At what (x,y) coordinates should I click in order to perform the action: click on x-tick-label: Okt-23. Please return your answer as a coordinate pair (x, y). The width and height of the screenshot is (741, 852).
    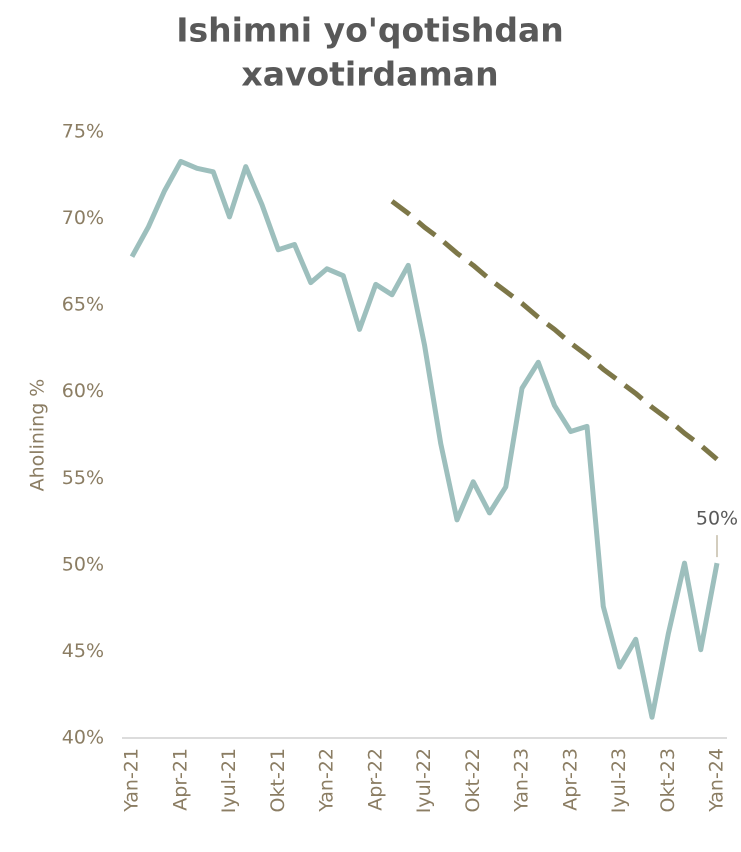
    Looking at the image, I should click on (668, 780).